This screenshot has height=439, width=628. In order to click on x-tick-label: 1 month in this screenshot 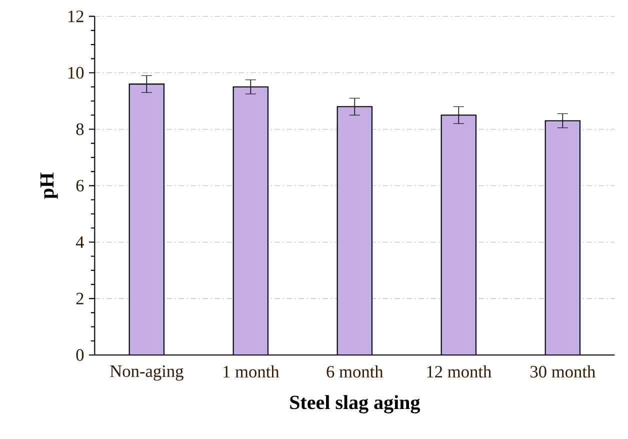, I will do `click(252, 371)`.